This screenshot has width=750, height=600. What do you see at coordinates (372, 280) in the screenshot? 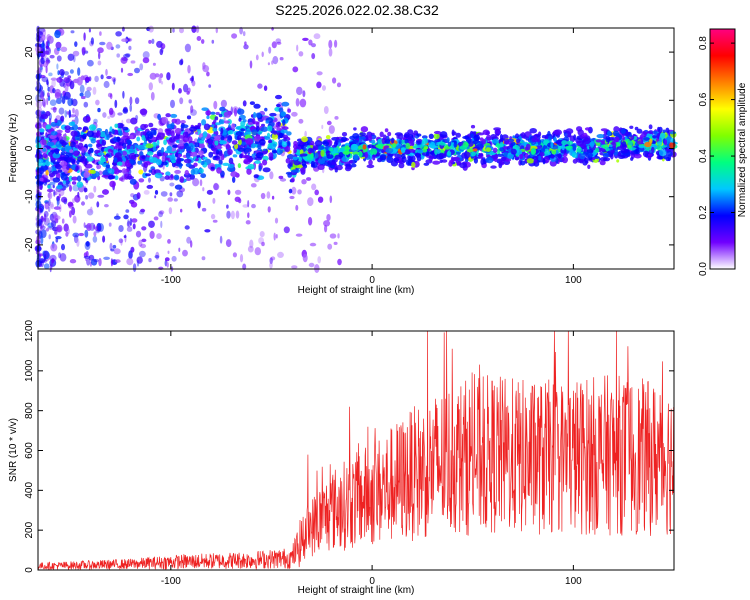
I see `spectrogram-x-tick-label: 0` at bounding box center [372, 280].